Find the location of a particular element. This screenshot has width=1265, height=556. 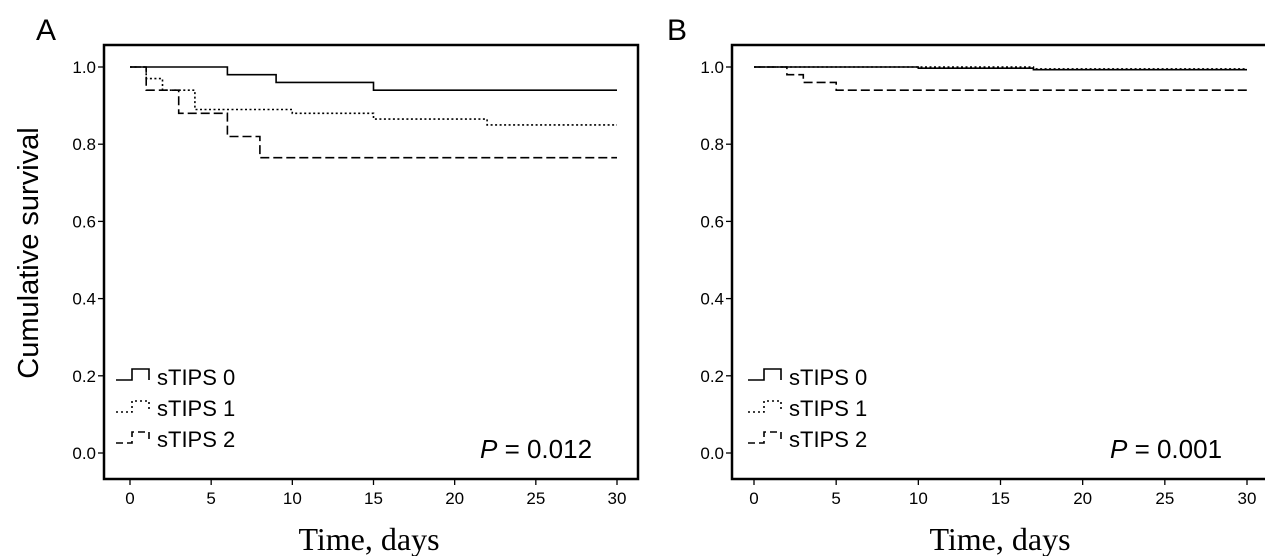

p-value: = 0.001 is located at coordinates (1174, 449).